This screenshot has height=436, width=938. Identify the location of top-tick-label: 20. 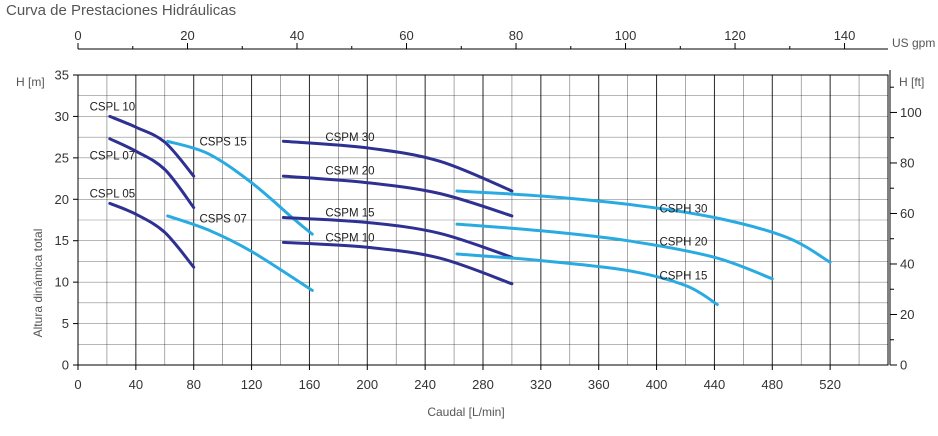
(187, 35).